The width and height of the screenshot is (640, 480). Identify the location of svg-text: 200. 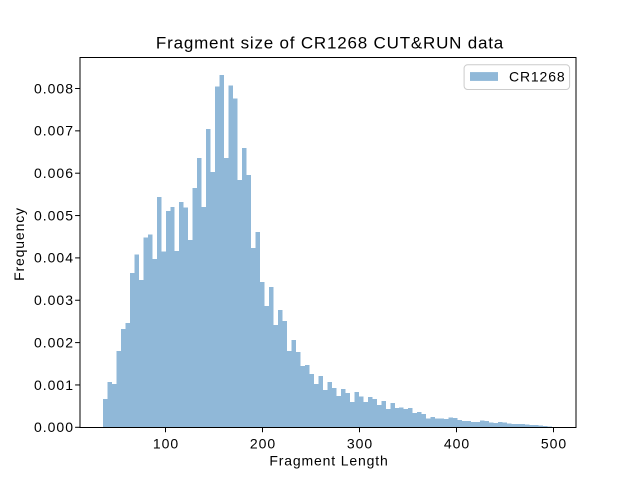
(263, 444).